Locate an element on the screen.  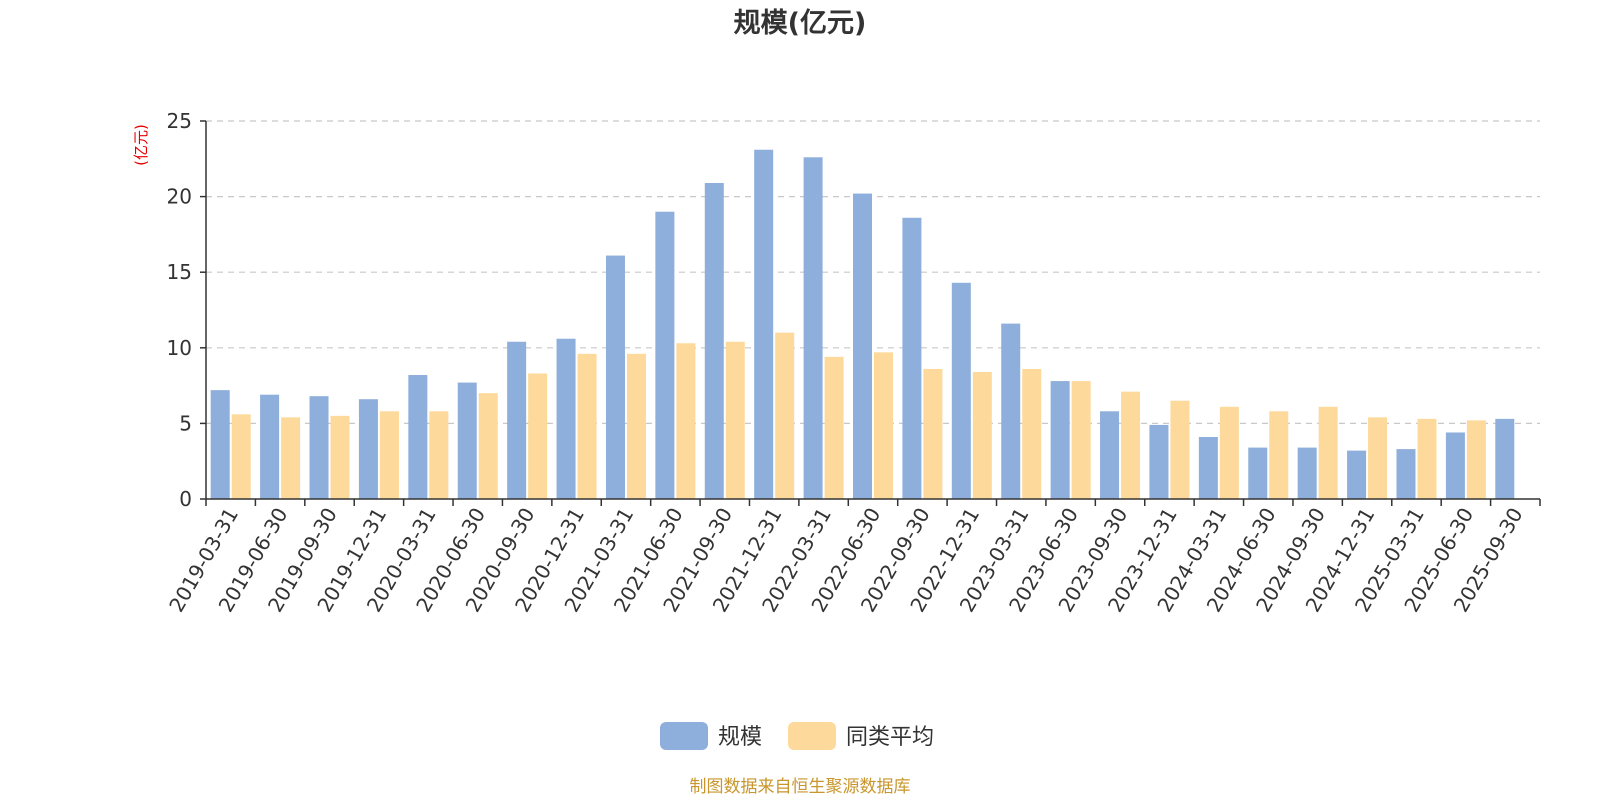
legend-label: 规模 is located at coordinates (740, 737).